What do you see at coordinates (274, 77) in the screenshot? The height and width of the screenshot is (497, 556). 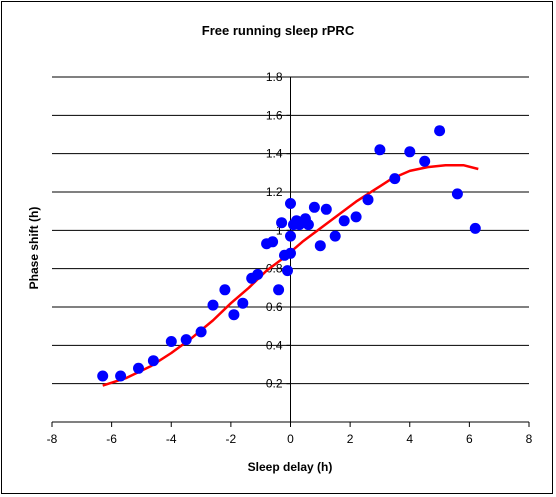 I see `y-tick-label: 1.8` at bounding box center [274, 77].